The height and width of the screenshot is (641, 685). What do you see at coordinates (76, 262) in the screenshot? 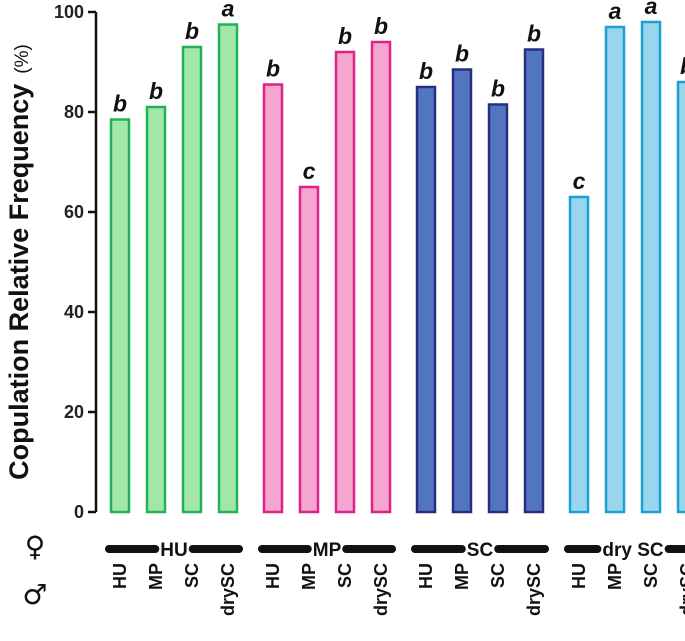
I see `y-axis: 0 20 40 60 80 100` at bounding box center [76, 262].